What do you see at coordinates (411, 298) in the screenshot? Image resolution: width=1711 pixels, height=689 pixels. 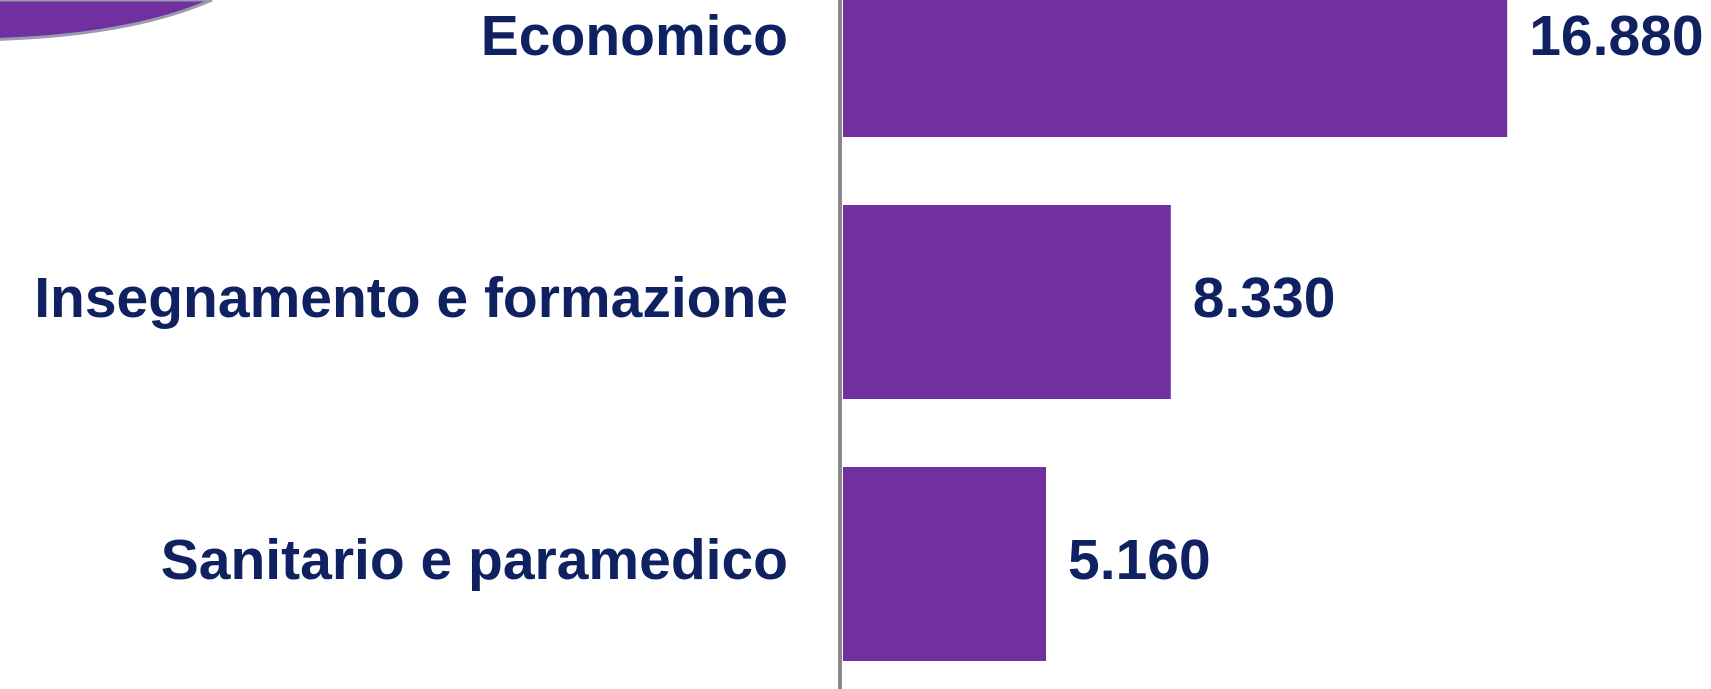 I see `category-label: Insegnamento e formazione` at bounding box center [411, 298].